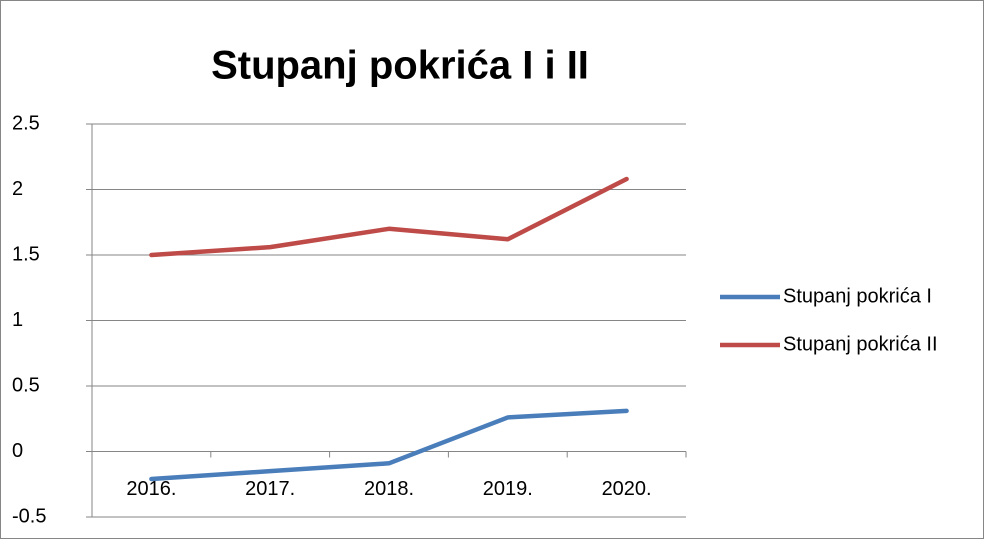 The width and height of the screenshot is (985, 540). Describe the element at coordinates (17, 451) in the screenshot. I see `y-tick-label: 0` at that location.